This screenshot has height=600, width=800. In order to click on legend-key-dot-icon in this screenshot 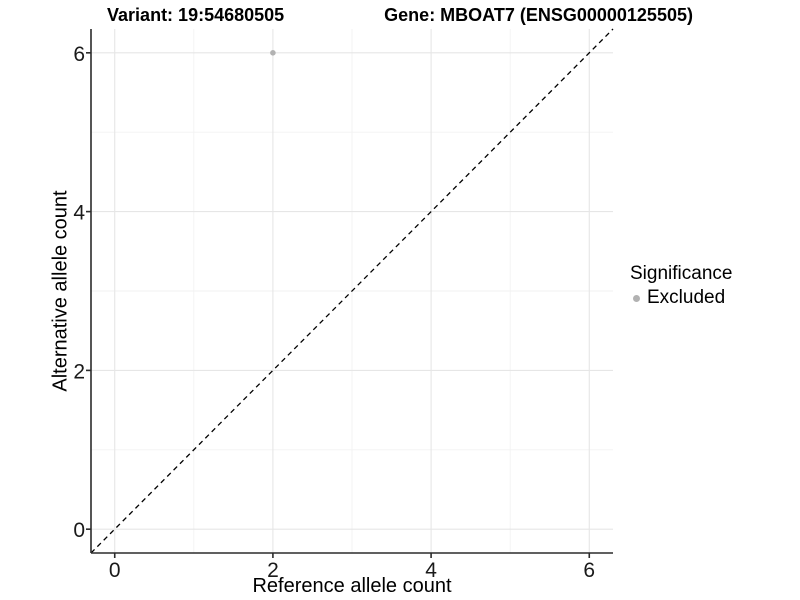, I will do `click(636, 298)`.